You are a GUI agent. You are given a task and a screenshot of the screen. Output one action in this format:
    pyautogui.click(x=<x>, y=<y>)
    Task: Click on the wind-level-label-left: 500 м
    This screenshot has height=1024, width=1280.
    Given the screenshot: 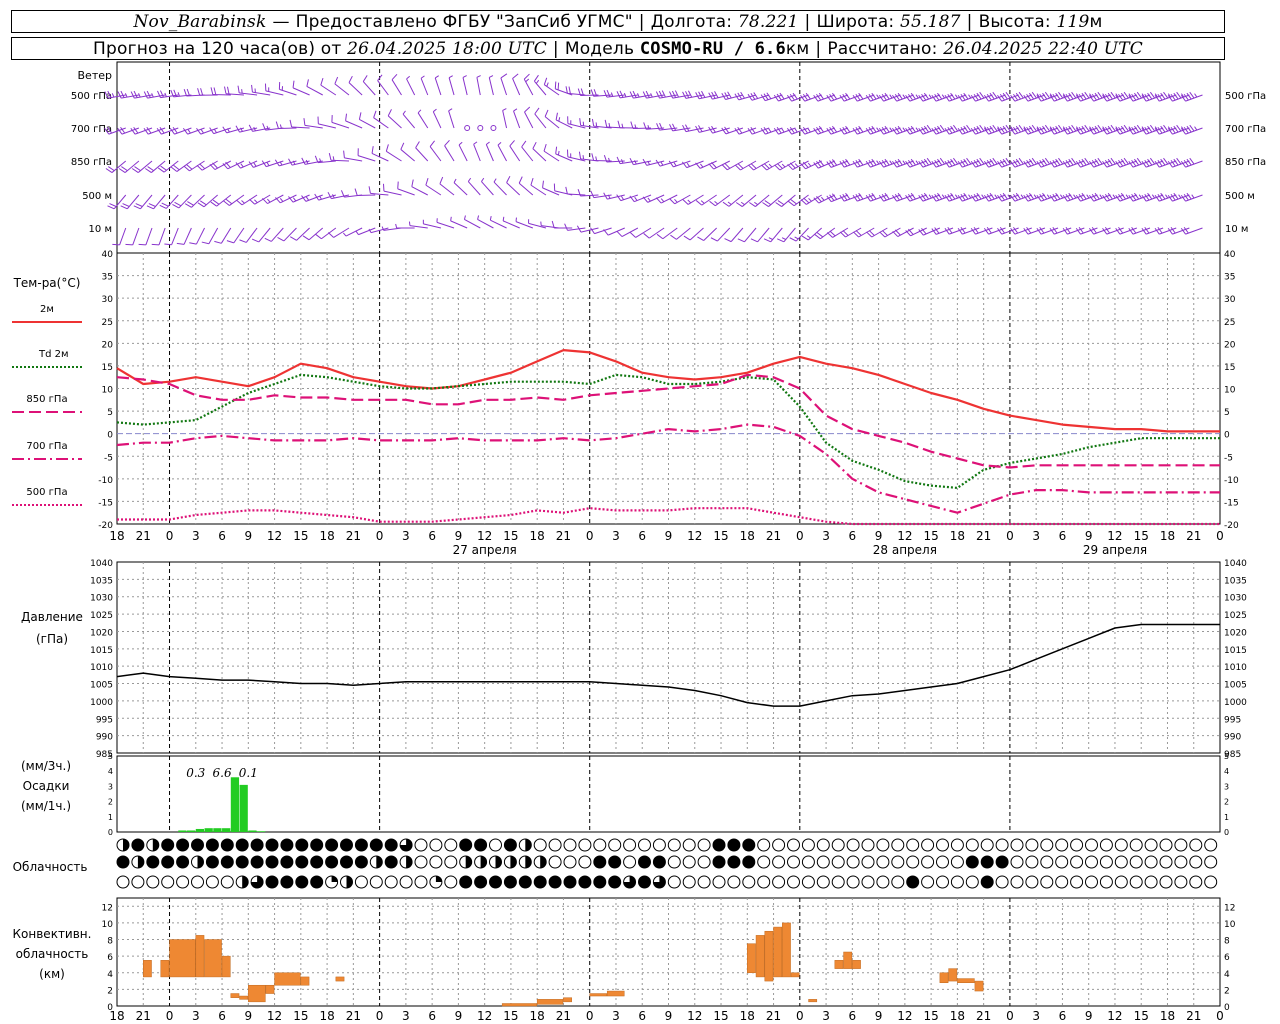 What is the action you would take?
    pyautogui.click(x=97, y=196)
    